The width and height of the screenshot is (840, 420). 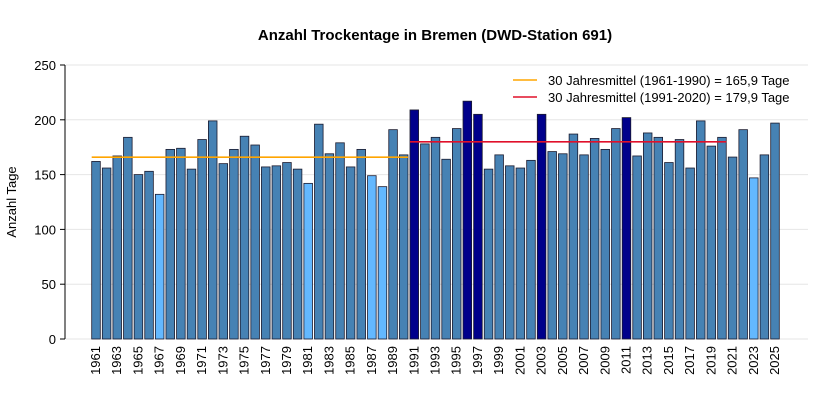 What do you see at coordinates (159, 360) in the screenshot?
I see `x-tick-label: 1967` at bounding box center [159, 360].